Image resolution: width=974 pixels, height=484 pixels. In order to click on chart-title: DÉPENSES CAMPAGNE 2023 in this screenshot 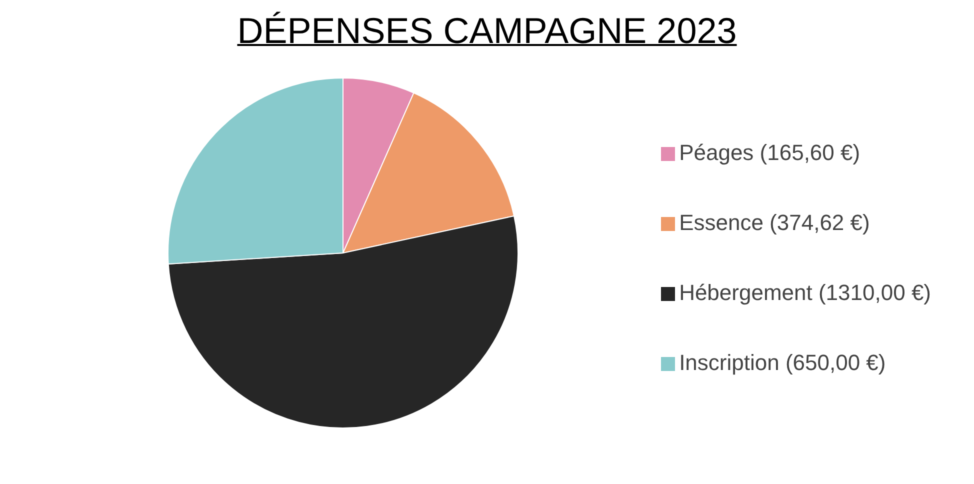, I will do `click(487, 31)`.